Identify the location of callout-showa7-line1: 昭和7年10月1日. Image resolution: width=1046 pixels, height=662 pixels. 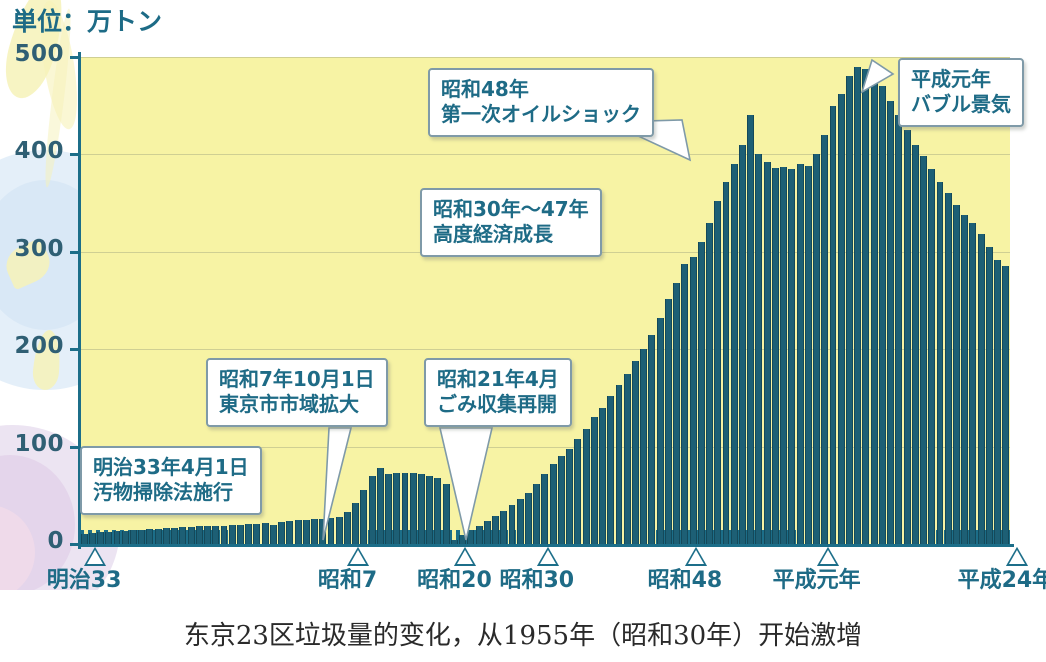
(297, 379).